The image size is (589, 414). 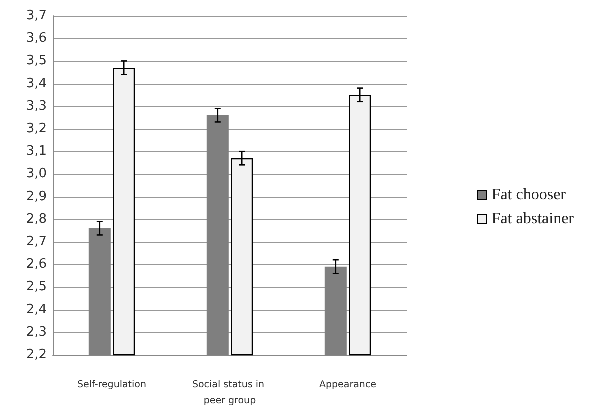 What do you see at coordinates (529, 195) in the screenshot?
I see `legend-label: Fat chooser` at bounding box center [529, 195].